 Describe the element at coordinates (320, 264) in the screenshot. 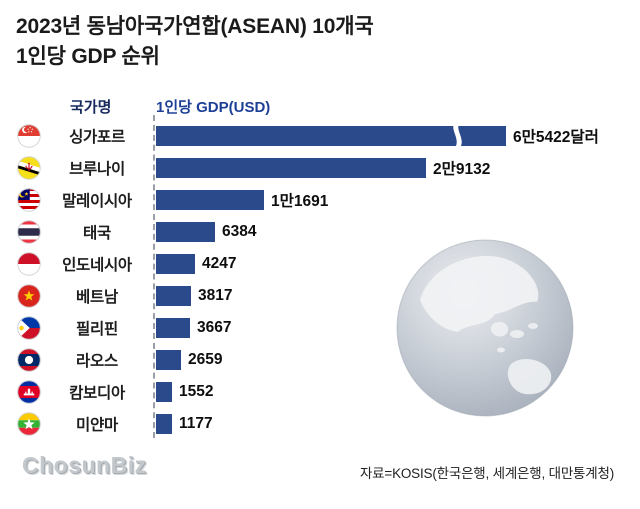

I see `chart-row-indonesia: 인도네시아 4247` at that location.